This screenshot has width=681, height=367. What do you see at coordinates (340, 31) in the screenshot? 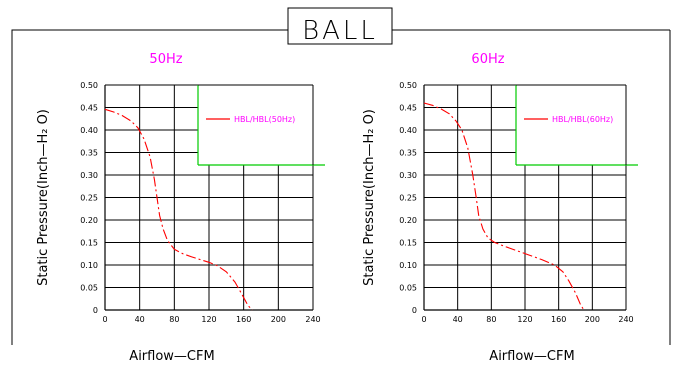
I see `main-title: BALL` at bounding box center [340, 31].